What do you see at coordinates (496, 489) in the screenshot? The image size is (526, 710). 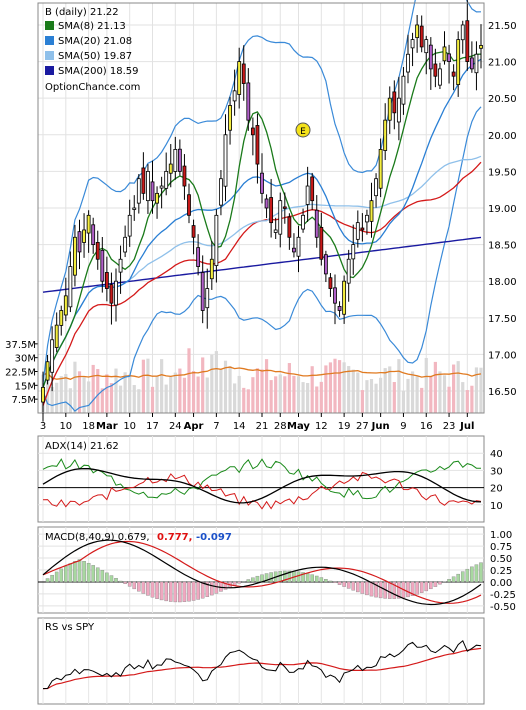 I see `adx-tick-label: 20` at bounding box center [496, 489].